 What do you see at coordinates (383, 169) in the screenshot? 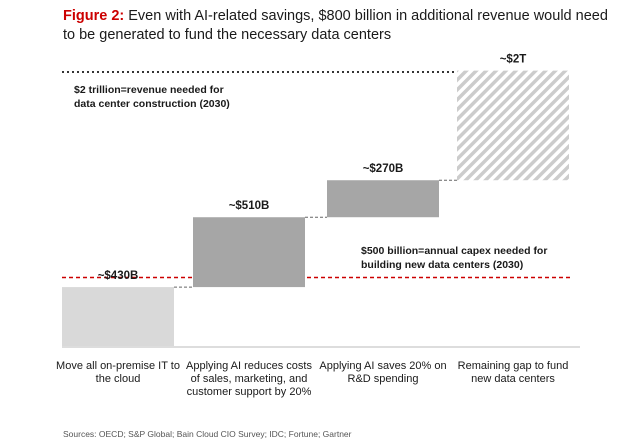
I see `value-label-3: ~$270B` at bounding box center [383, 169].